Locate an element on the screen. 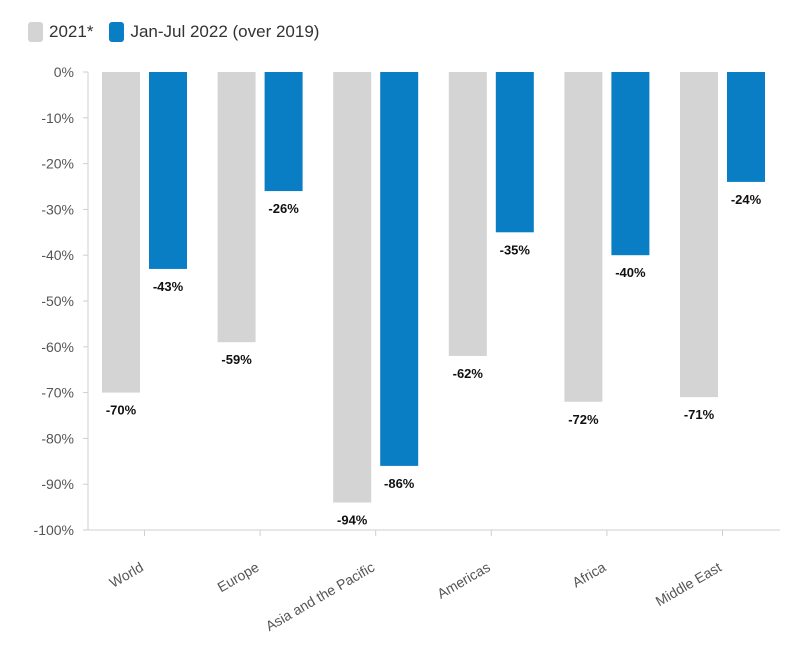 The height and width of the screenshot is (656, 800). x-category-label: Middle East is located at coordinates (688, 584).